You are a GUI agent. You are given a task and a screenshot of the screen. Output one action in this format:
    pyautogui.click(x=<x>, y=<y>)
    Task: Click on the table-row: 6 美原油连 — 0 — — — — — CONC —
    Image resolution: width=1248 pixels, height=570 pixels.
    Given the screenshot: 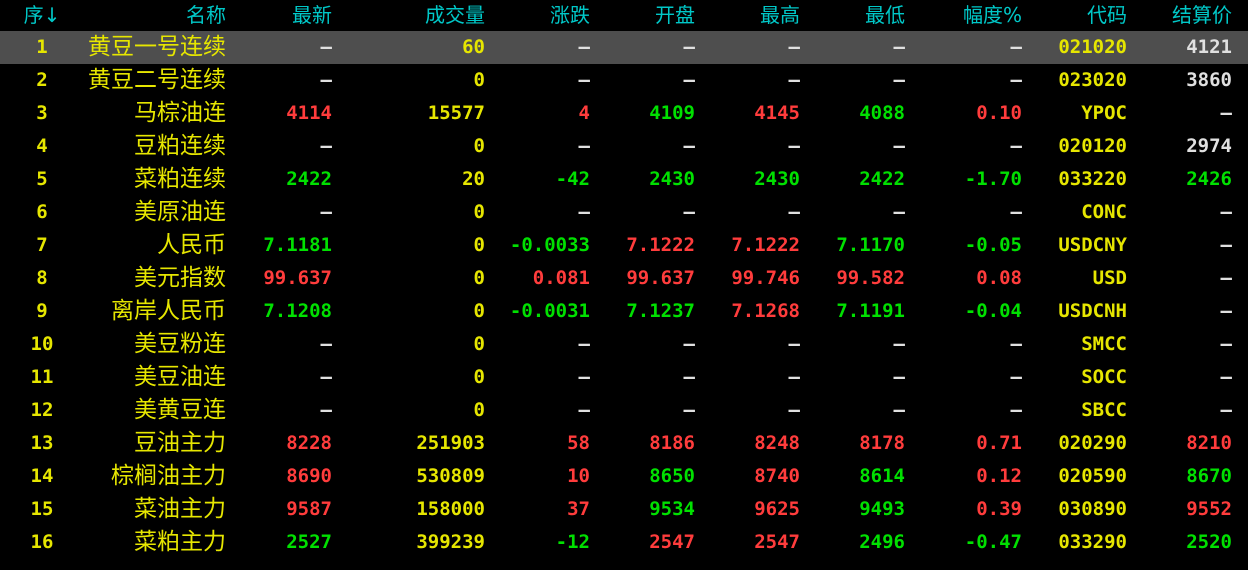 What is the action you would take?
    pyautogui.click(x=624, y=212)
    